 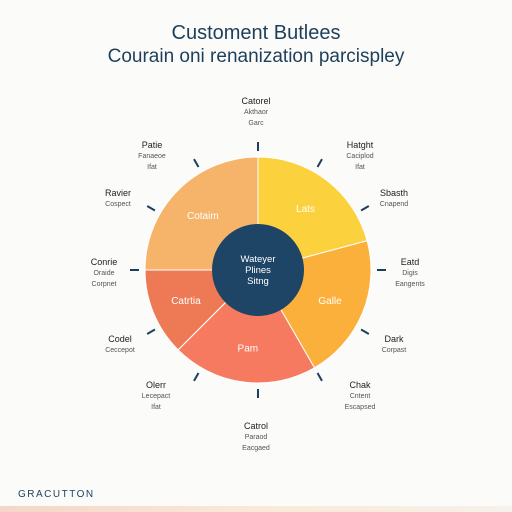 What do you see at coordinates (104, 284) in the screenshot?
I see `outer-label-detail: Corpnet` at bounding box center [104, 284].